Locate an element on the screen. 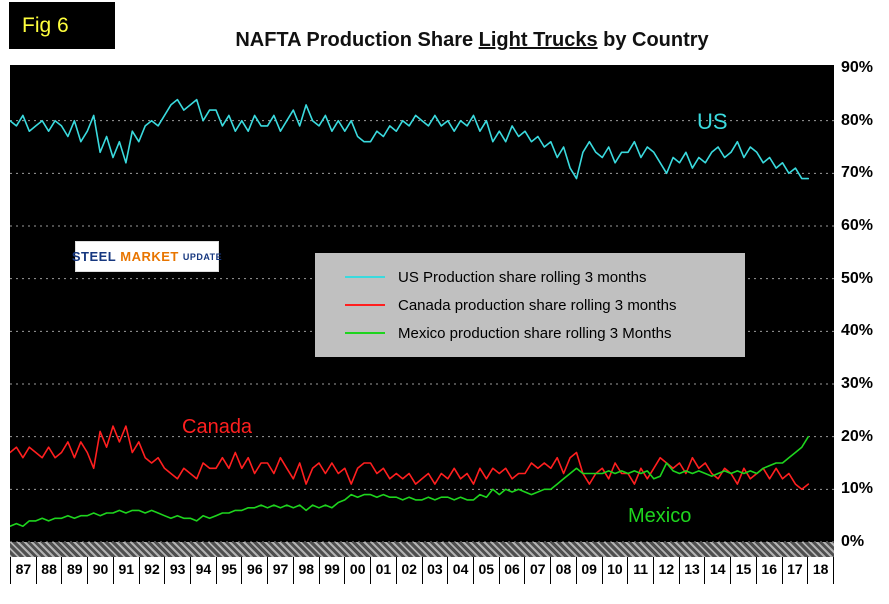  x-tick-label: 10 is located at coordinates (614, 570).